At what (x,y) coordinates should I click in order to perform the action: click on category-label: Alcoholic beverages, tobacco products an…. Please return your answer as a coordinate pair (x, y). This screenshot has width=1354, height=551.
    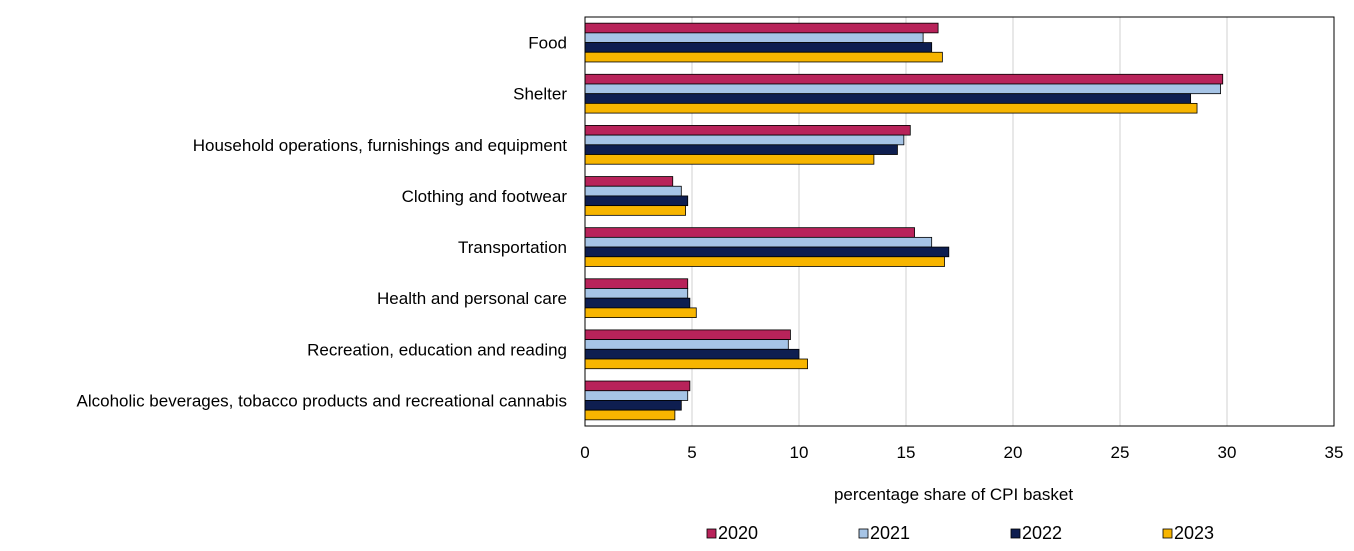
    Looking at the image, I should click on (322, 400).